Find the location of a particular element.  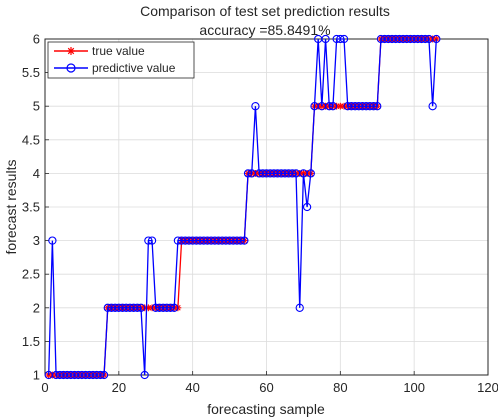

legend-pred-label: predictive value is located at coordinates (134, 68).